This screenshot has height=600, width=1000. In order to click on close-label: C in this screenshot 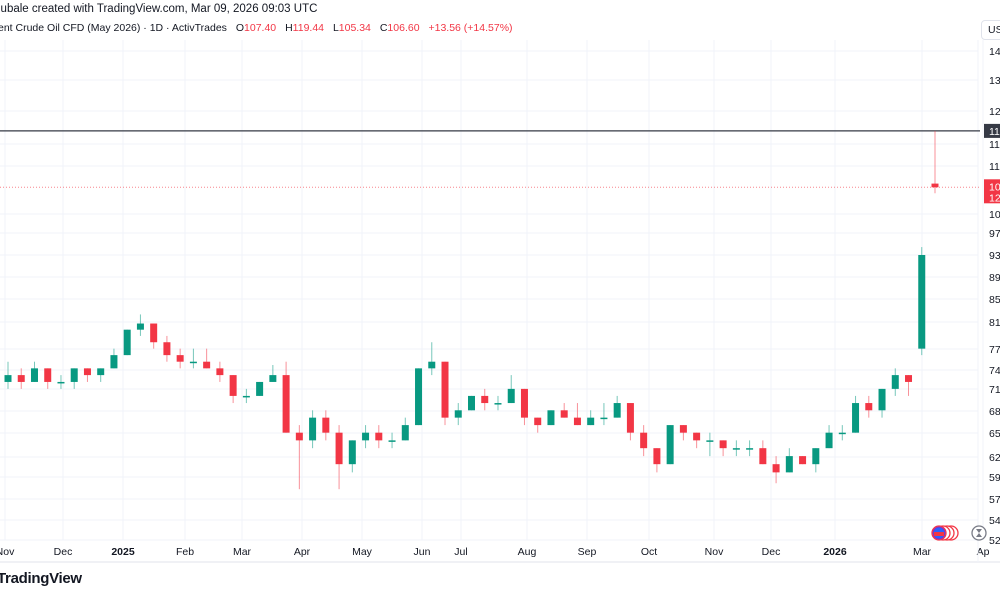, I will do `click(383, 28)`.